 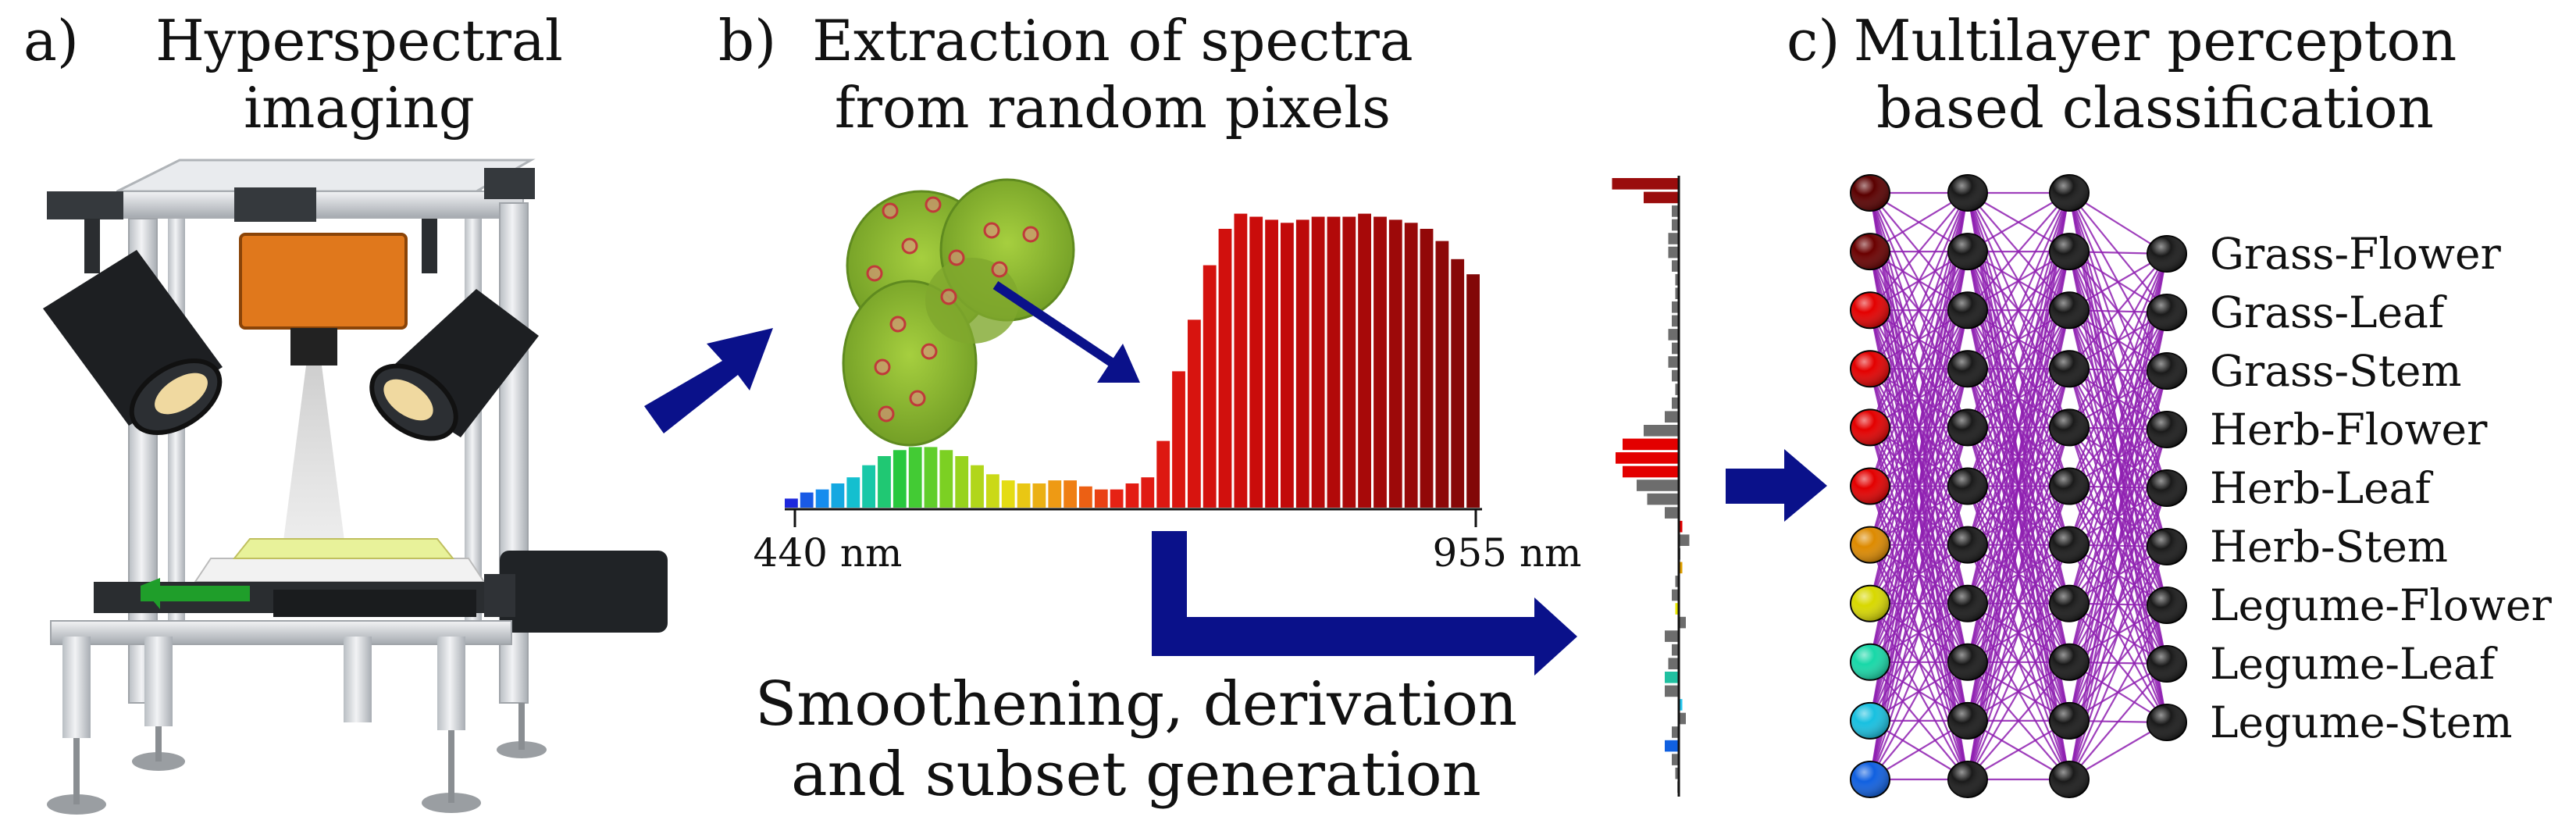 What do you see at coordinates (133, 327) in the screenshot?
I see `left-lamp-illustration` at bounding box center [133, 327].